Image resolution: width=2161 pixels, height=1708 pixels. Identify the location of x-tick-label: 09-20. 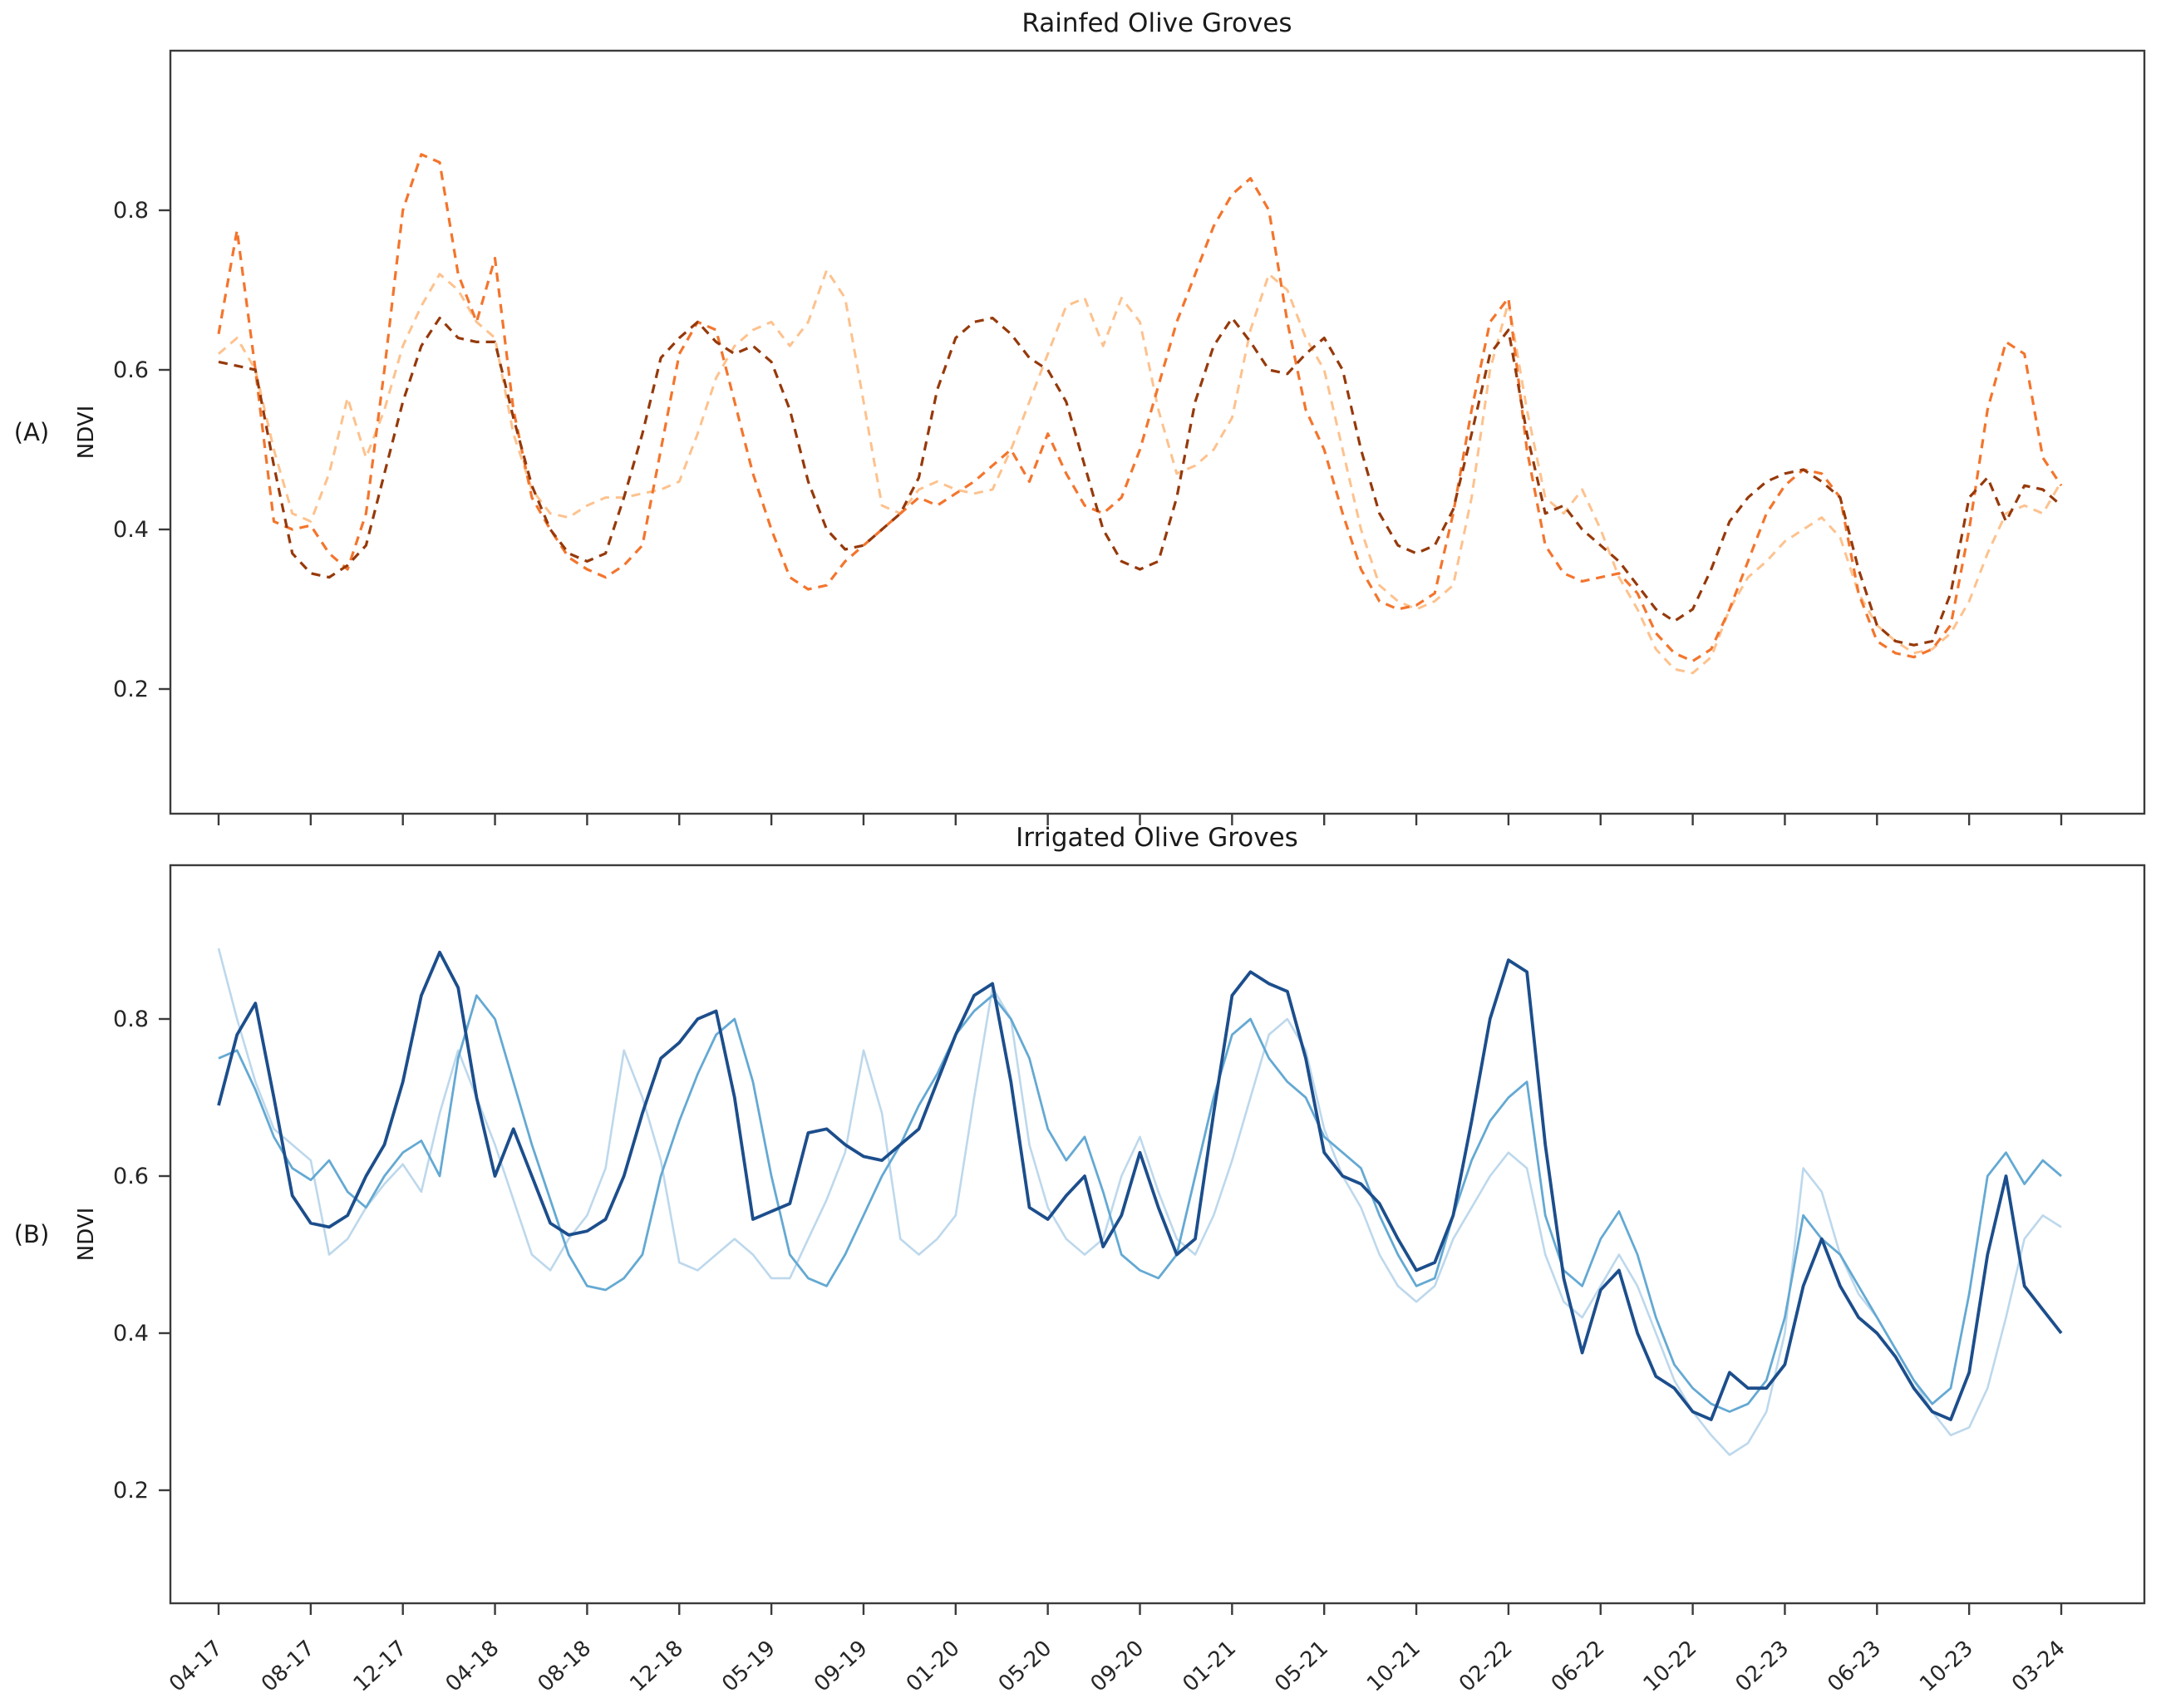
(1117, 1666).